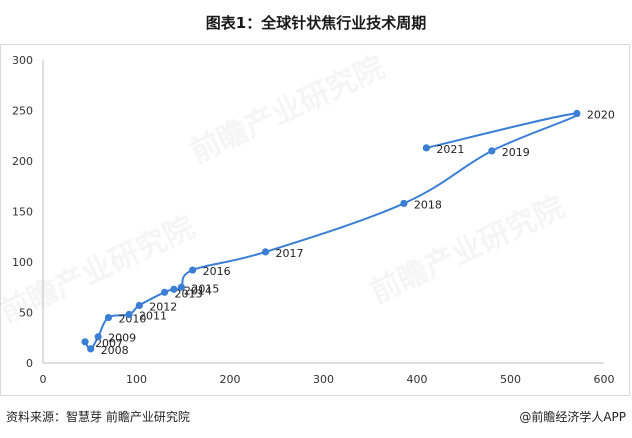 The image size is (632, 438). I want to click on x-tick-label: 500, so click(510, 379).